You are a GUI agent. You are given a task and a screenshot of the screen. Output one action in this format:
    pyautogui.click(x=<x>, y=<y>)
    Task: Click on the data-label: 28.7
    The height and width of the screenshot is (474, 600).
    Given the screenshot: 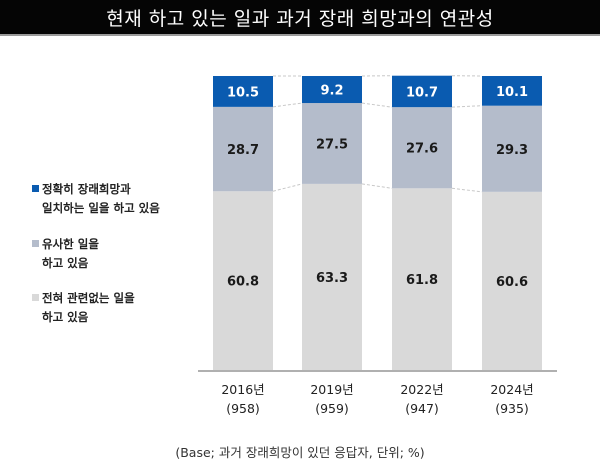 What is the action you would take?
    pyautogui.click(x=243, y=150)
    